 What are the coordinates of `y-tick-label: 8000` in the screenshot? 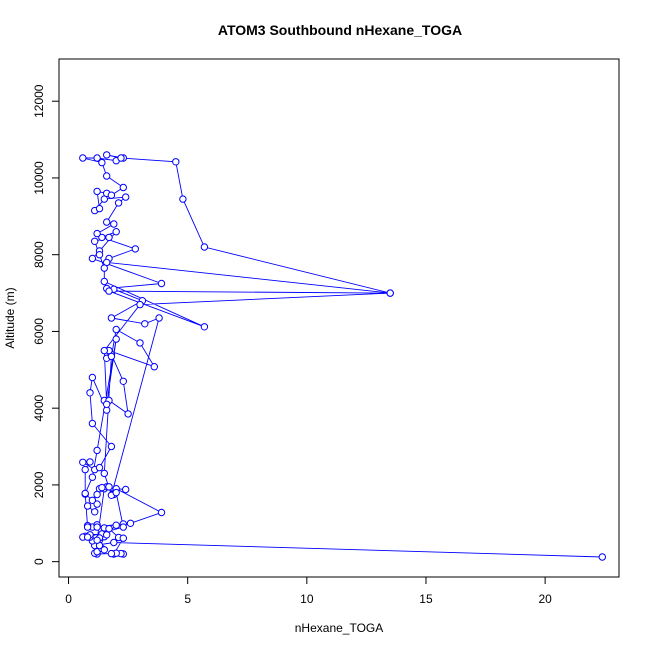 It's located at (39, 254).